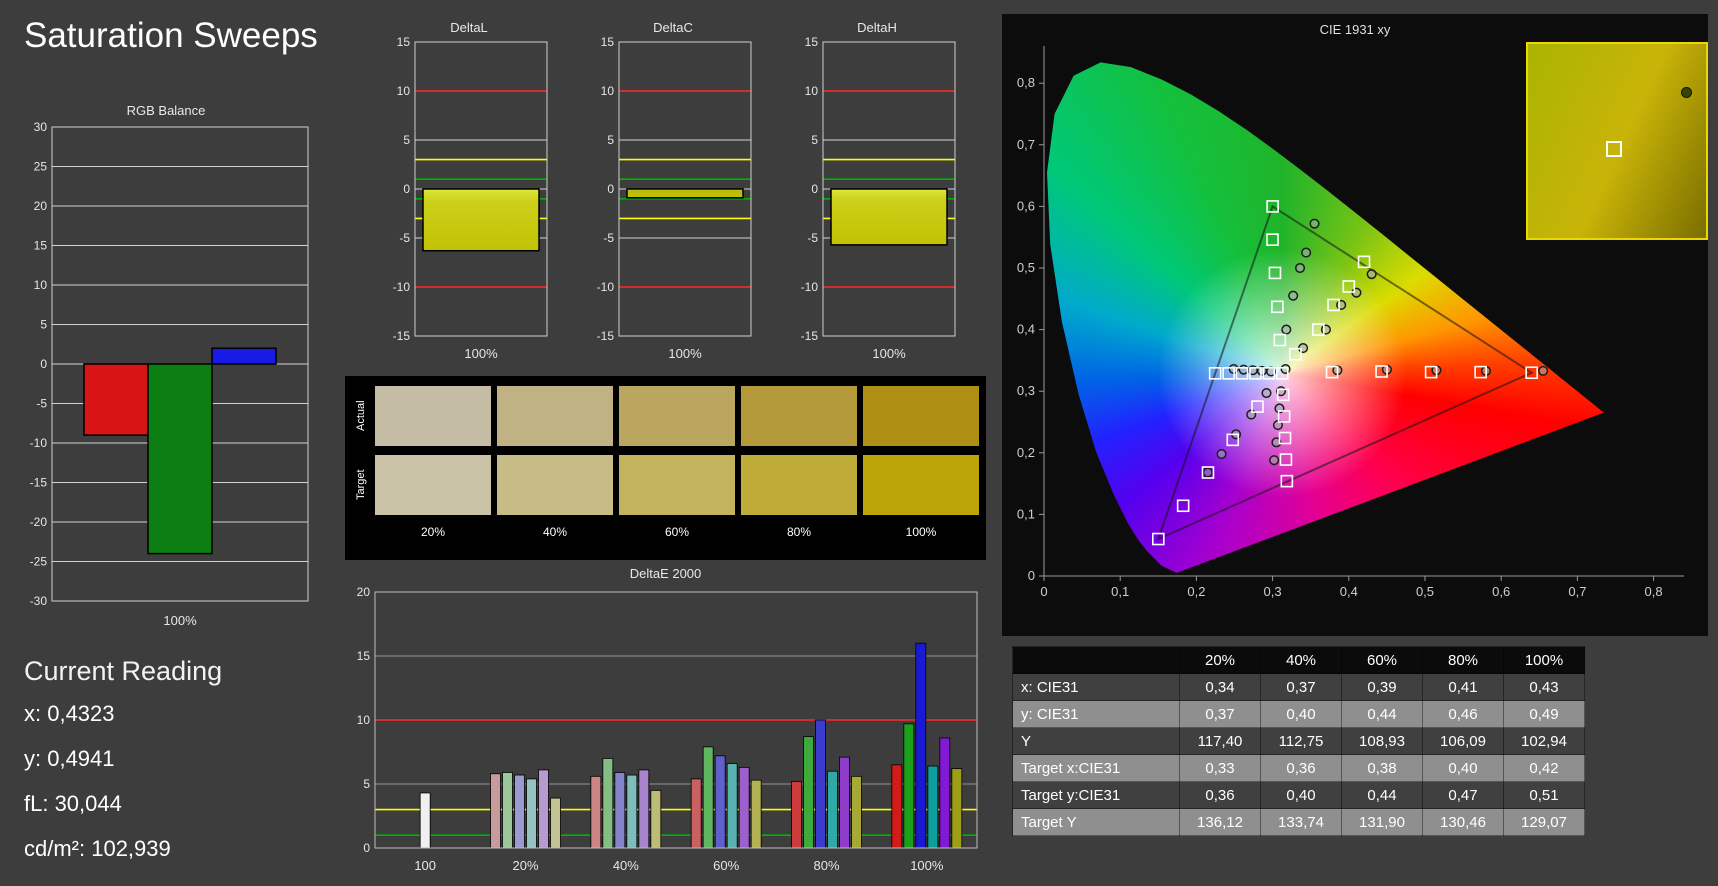 This screenshot has height=886, width=1718. Describe the element at coordinates (41, 206) in the screenshot. I see `tick-label: 20` at that location.